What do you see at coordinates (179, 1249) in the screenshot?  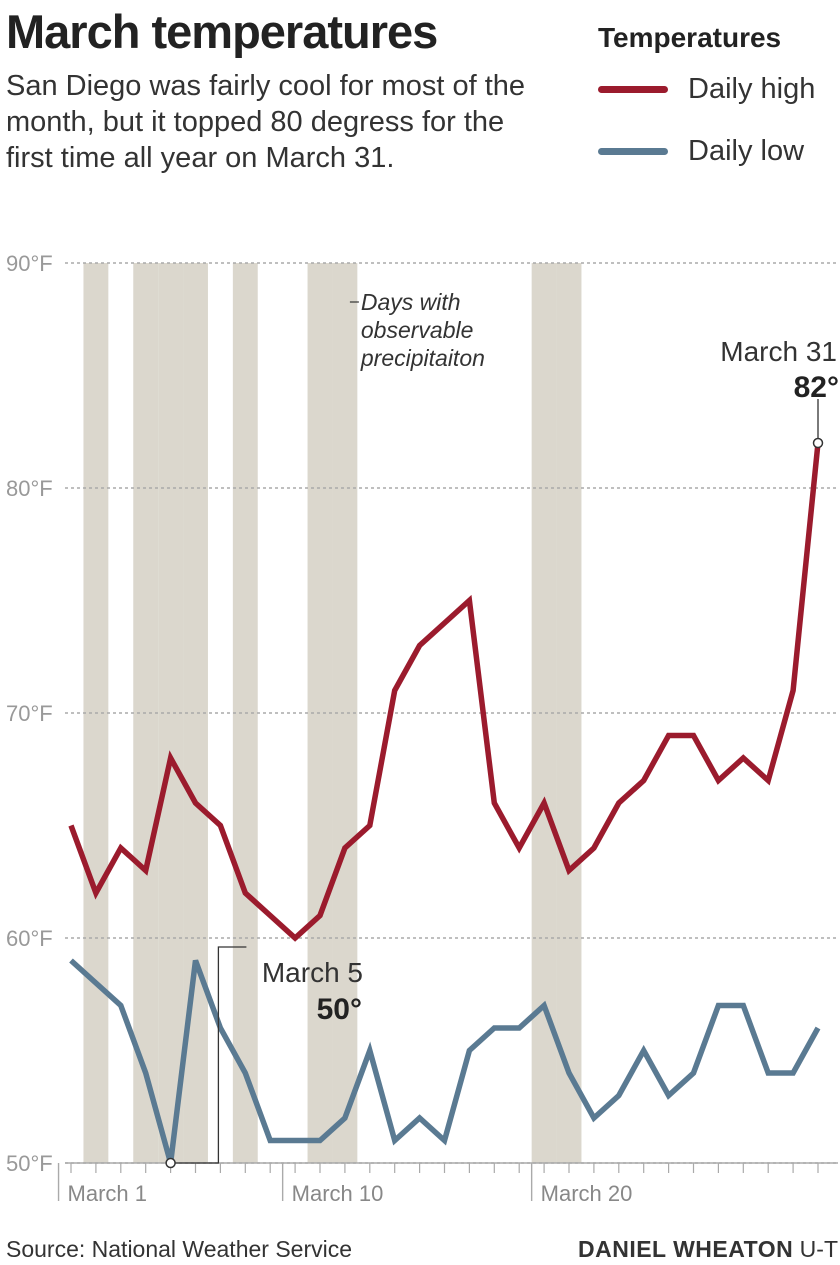 I see `source-note: Source: National Weather Service` at bounding box center [179, 1249].